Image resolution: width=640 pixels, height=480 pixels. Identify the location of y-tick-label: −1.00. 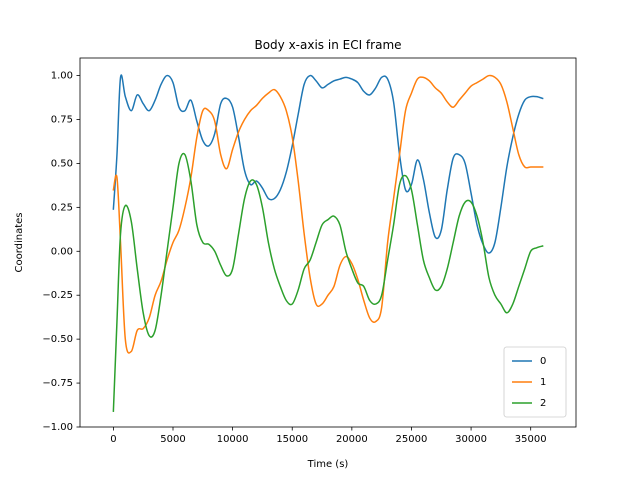
(57, 427).